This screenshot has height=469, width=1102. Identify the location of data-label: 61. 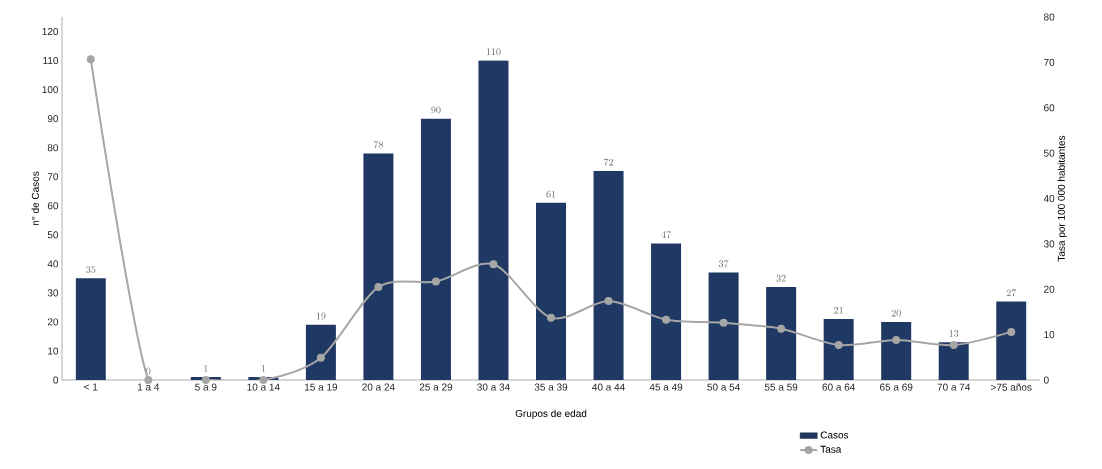
(551, 194).